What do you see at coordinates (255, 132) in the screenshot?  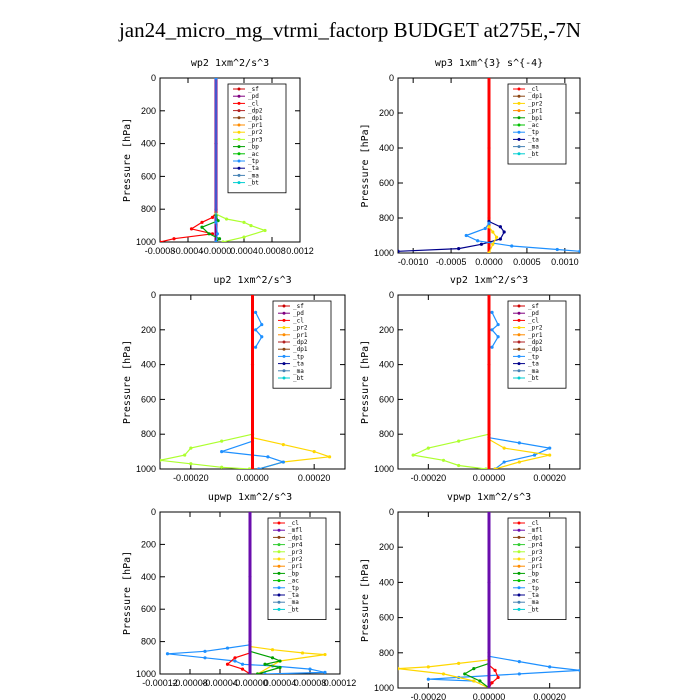 I see `legend-item: _pr2` at bounding box center [255, 132].